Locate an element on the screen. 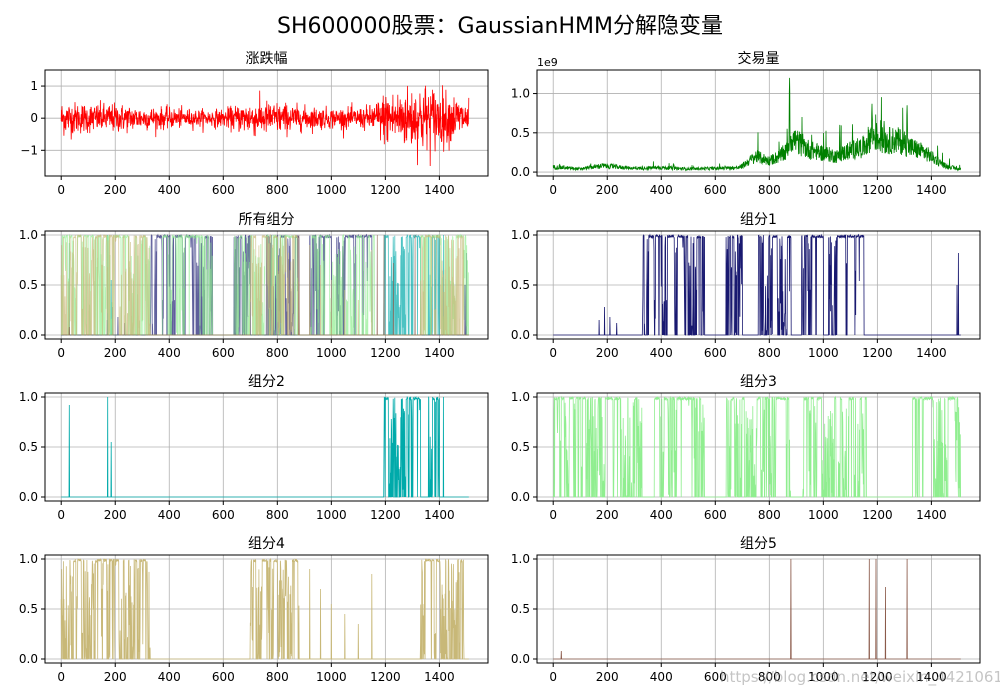 This screenshot has width=1000, height=700. y-tick-label: 0 is located at coordinates (34, 118).